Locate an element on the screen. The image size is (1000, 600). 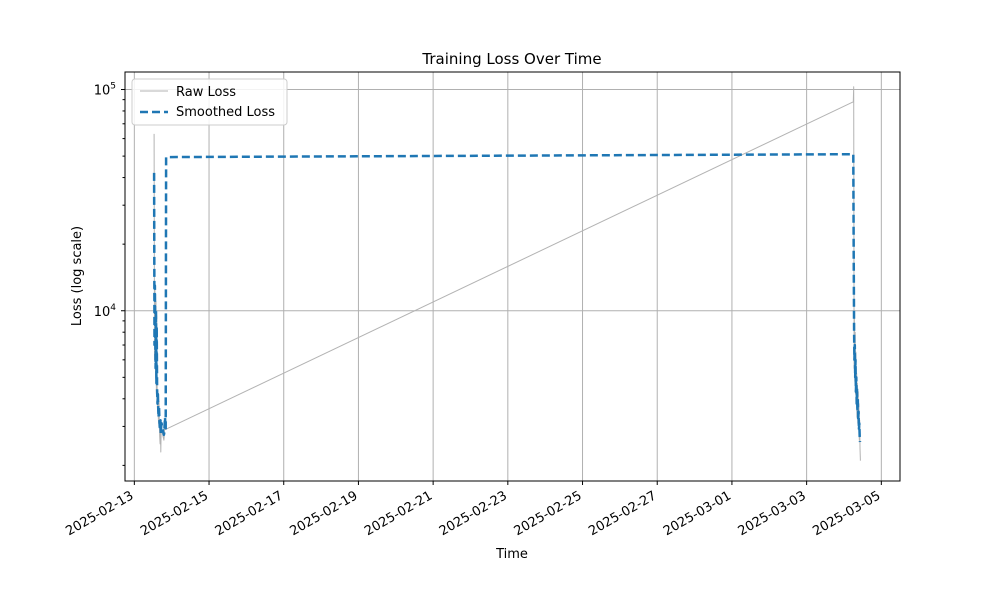
legend: Raw Loss Smoothed Loss is located at coordinates (209, 102).